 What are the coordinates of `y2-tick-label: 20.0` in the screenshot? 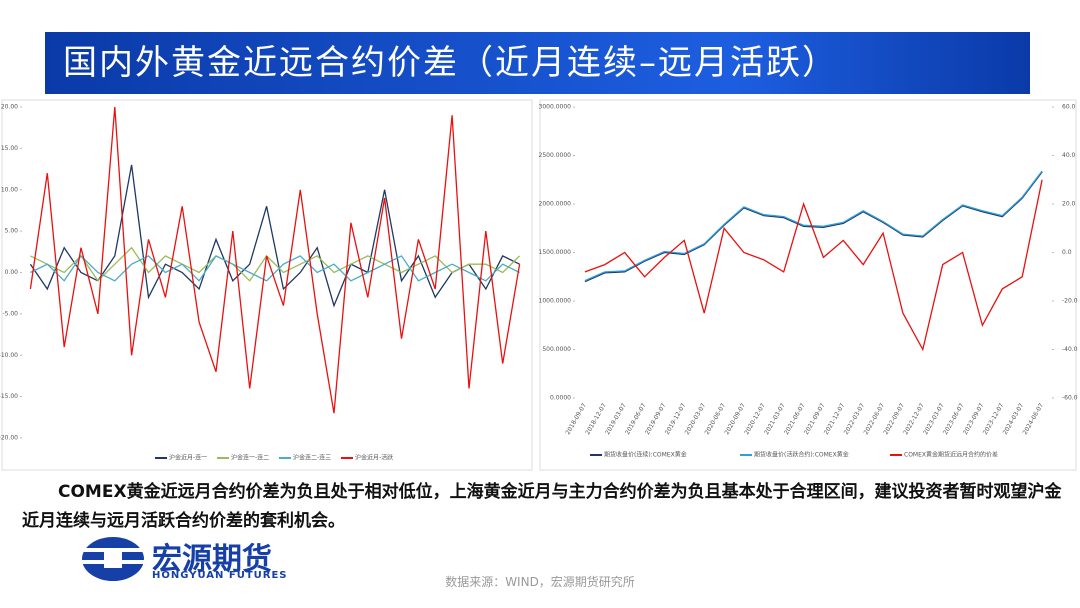 It's located at (1069, 204).